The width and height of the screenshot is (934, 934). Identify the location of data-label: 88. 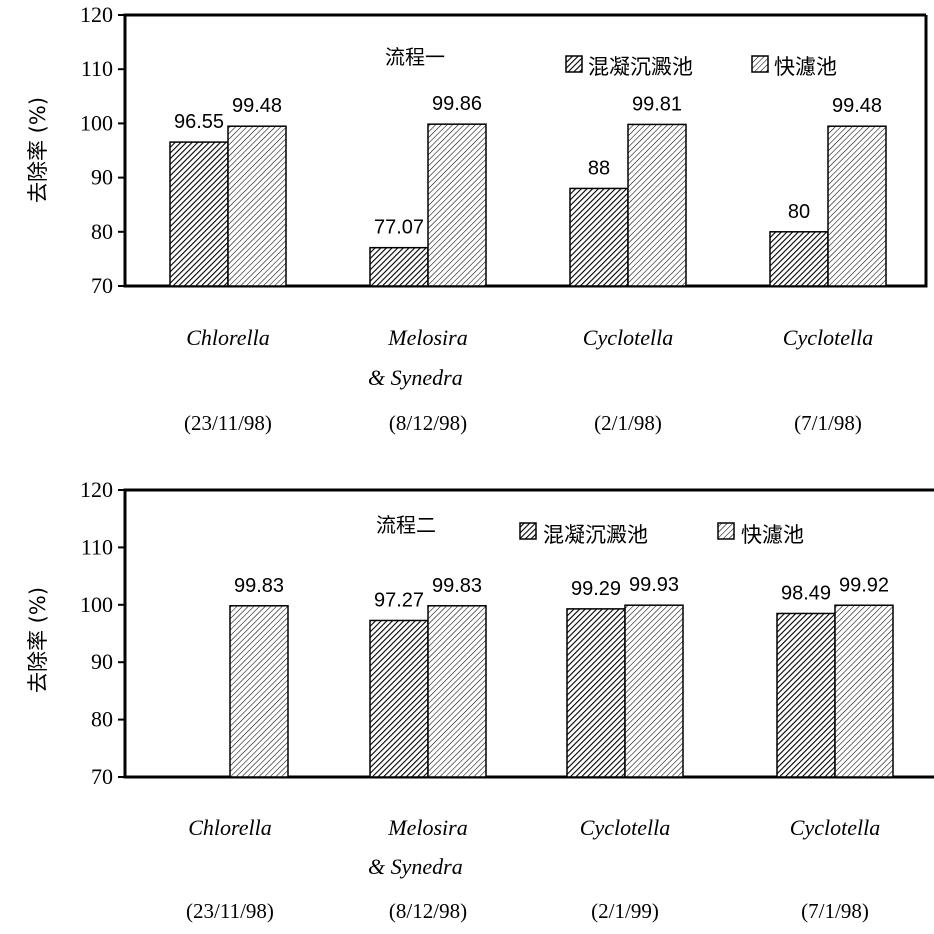
(599, 168).